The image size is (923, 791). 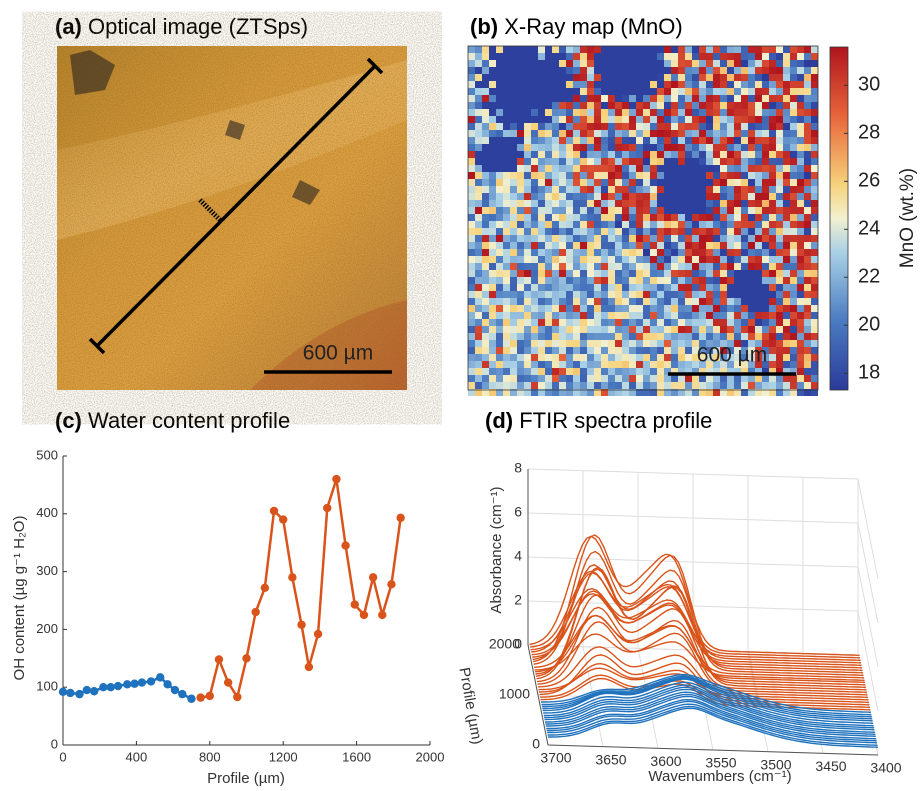 I want to click on grid-line, so click(x=693, y=518).